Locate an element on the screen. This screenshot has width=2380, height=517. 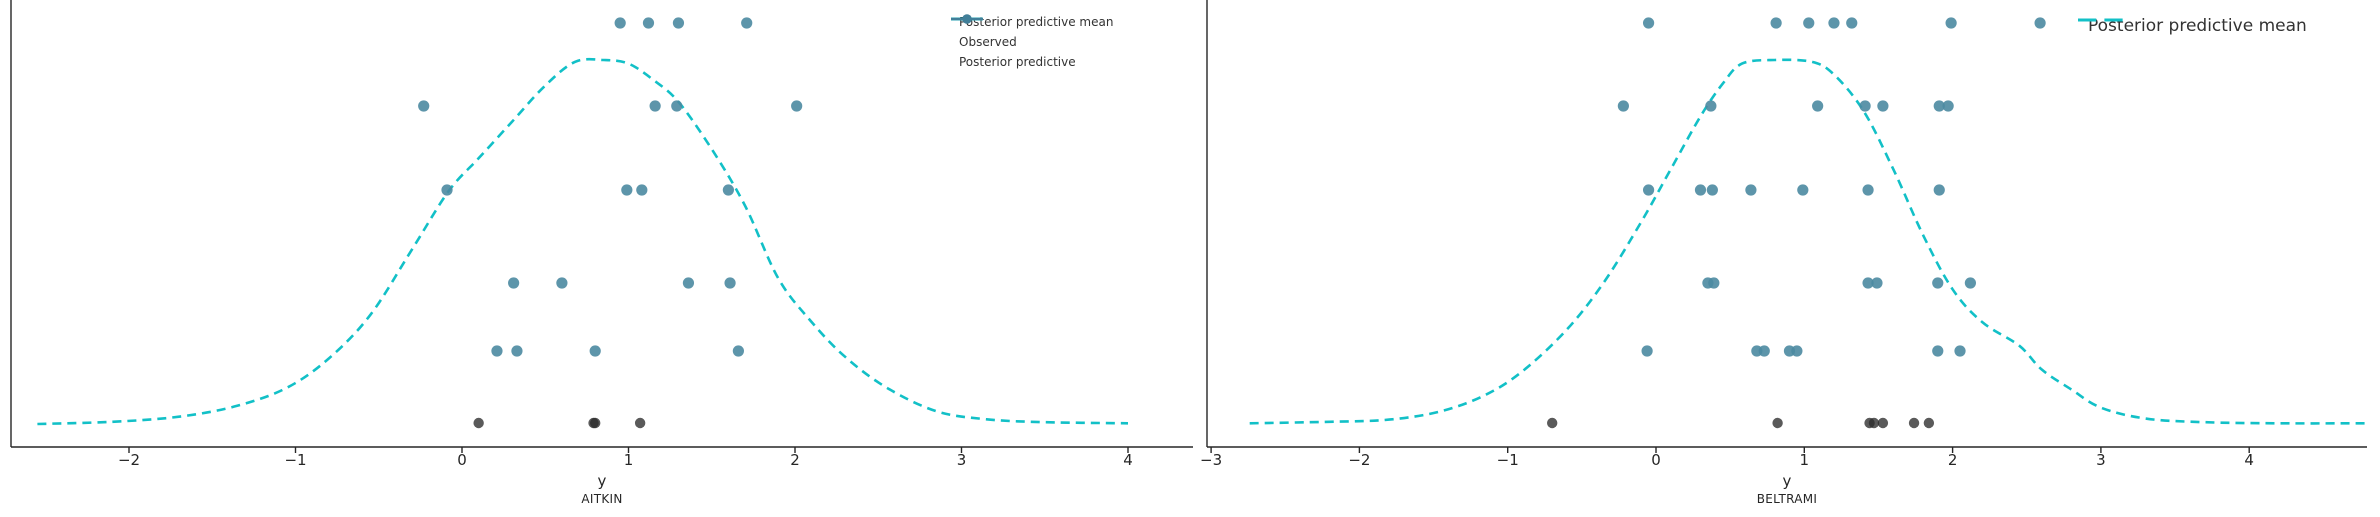
legend-item: Posterior predictive is located at coordinates (1031, 43).